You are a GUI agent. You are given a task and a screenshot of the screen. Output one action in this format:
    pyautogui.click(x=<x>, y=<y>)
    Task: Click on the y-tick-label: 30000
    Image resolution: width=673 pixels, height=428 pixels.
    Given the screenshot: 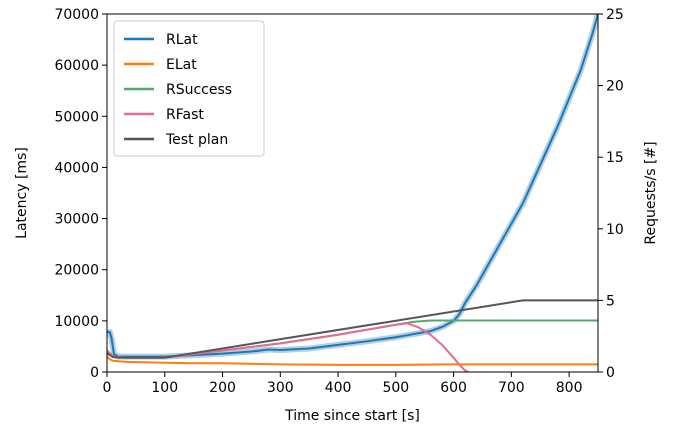 What is the action you would take?
    pyautogui.click(x=76, y=220)
    